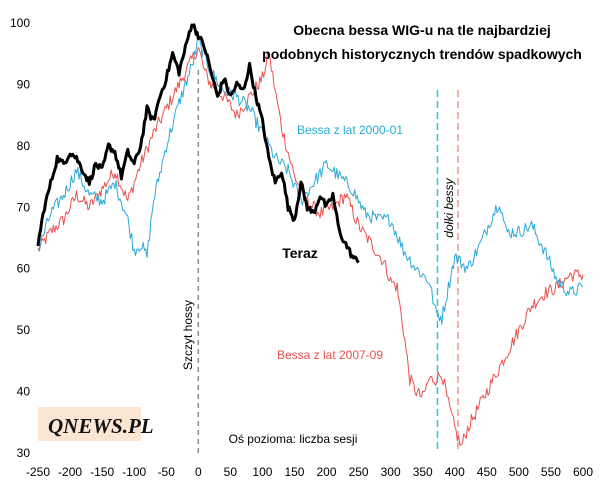 This screenshot has width=605, height=503. Describe the element at coordinates (70, 472) in the screenshot. I see `x-tick-label: -200` at that location.